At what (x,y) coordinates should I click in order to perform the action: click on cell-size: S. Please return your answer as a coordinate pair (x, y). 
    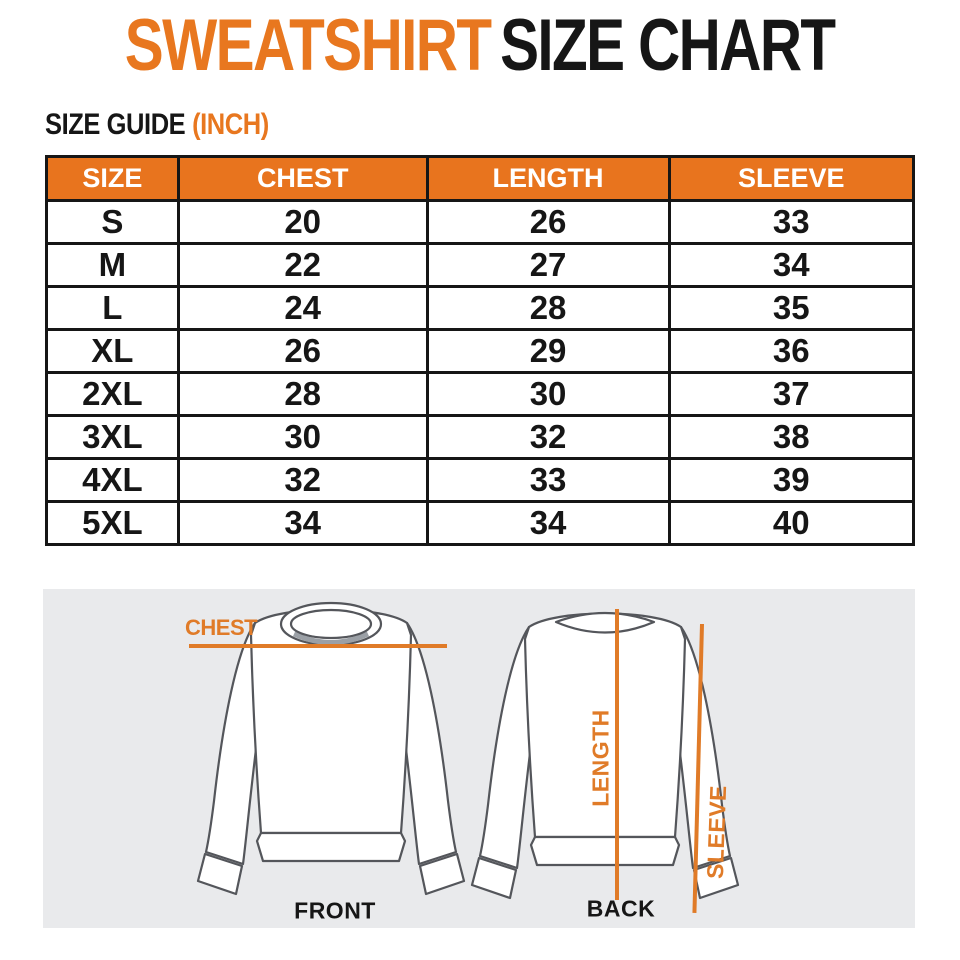
    Looking at the image, I should click on (112, 222).